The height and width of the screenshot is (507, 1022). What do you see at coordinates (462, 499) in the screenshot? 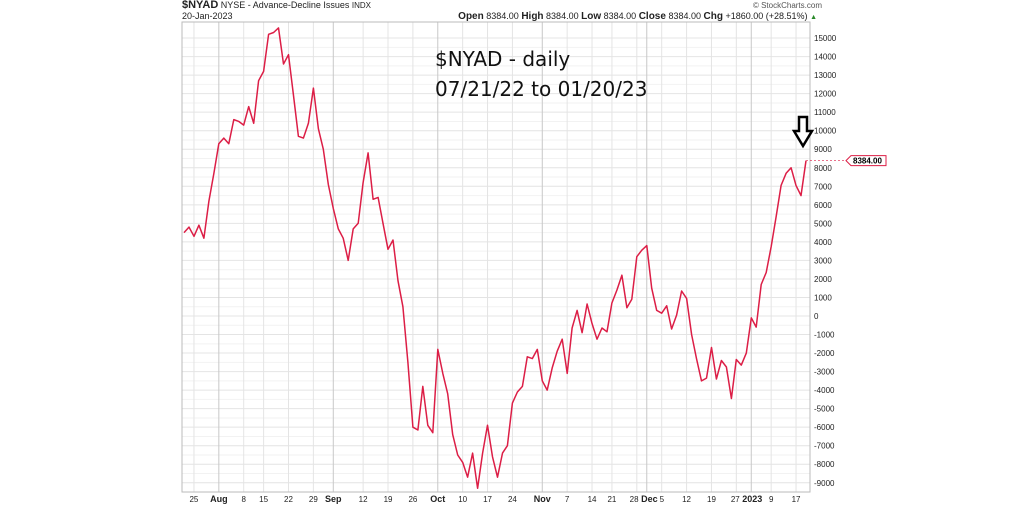
I see `x-tick-label: 10` at bounding box center [462, 499].